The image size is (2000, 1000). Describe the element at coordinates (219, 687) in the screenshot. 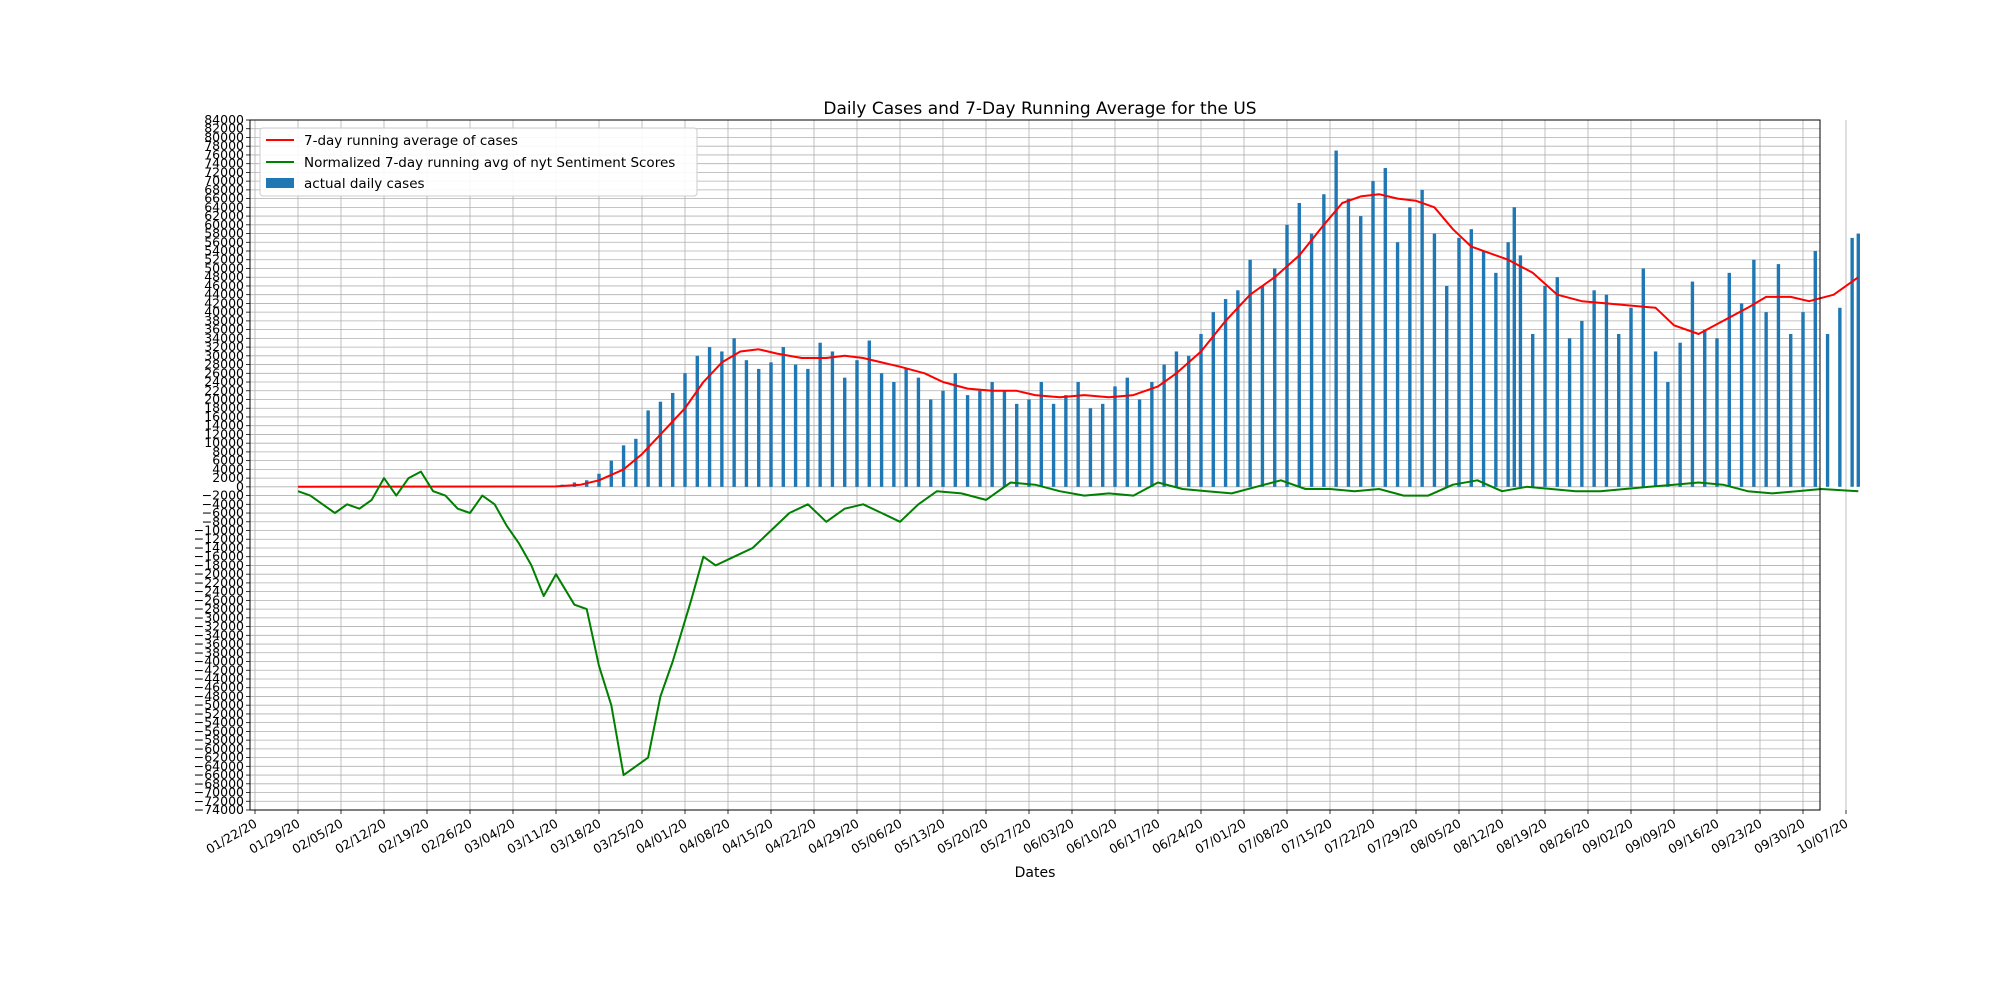

I see `y-tick-label: −46000` at that location.